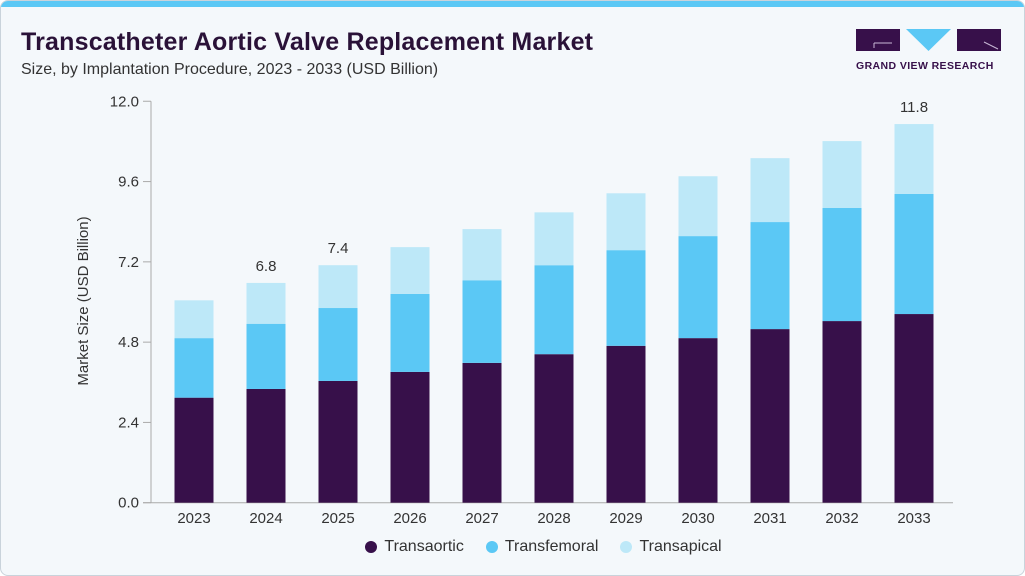 The width and height of the screenshot is (1025, 576). What do you see at coordinates (128, 422) in the screenshot?
I see `y-tick-label: 2.4` at bounding box center [128, 422].